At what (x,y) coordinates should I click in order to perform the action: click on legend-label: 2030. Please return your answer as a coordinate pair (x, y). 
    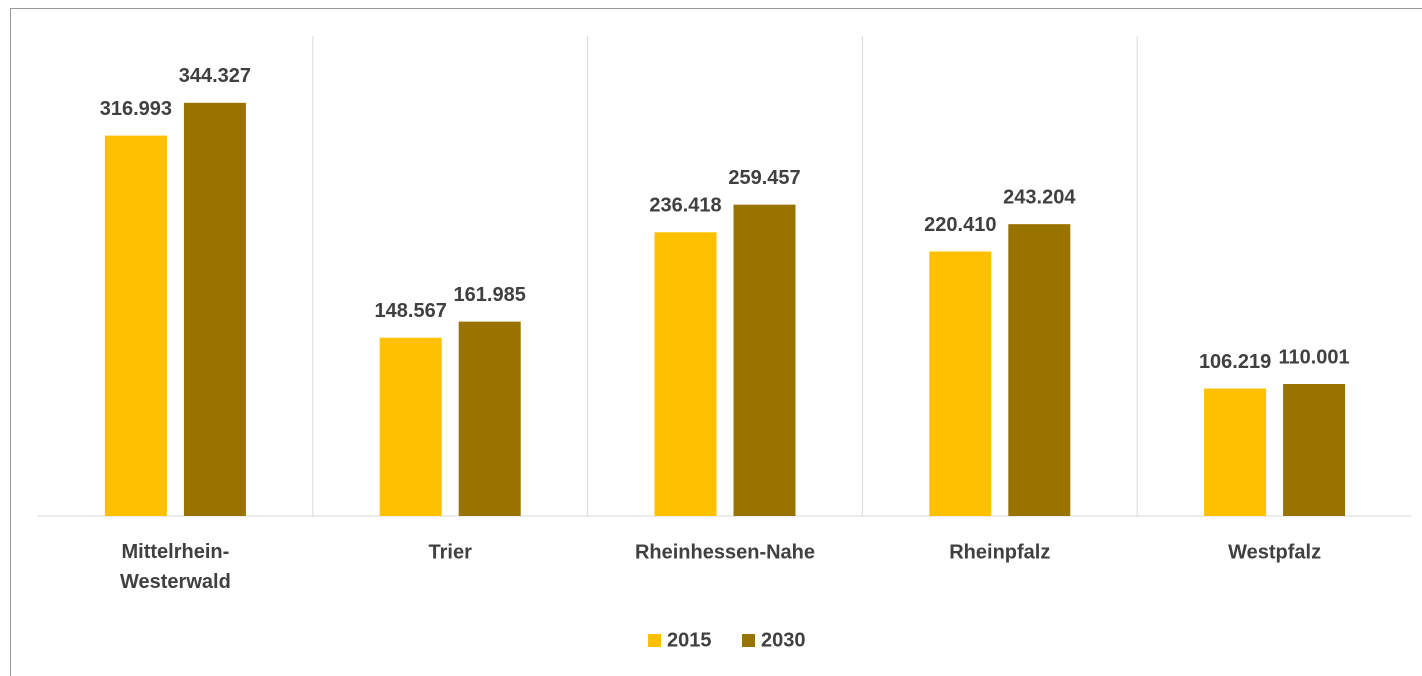
    Looking at the image, I should click on (783, 640).